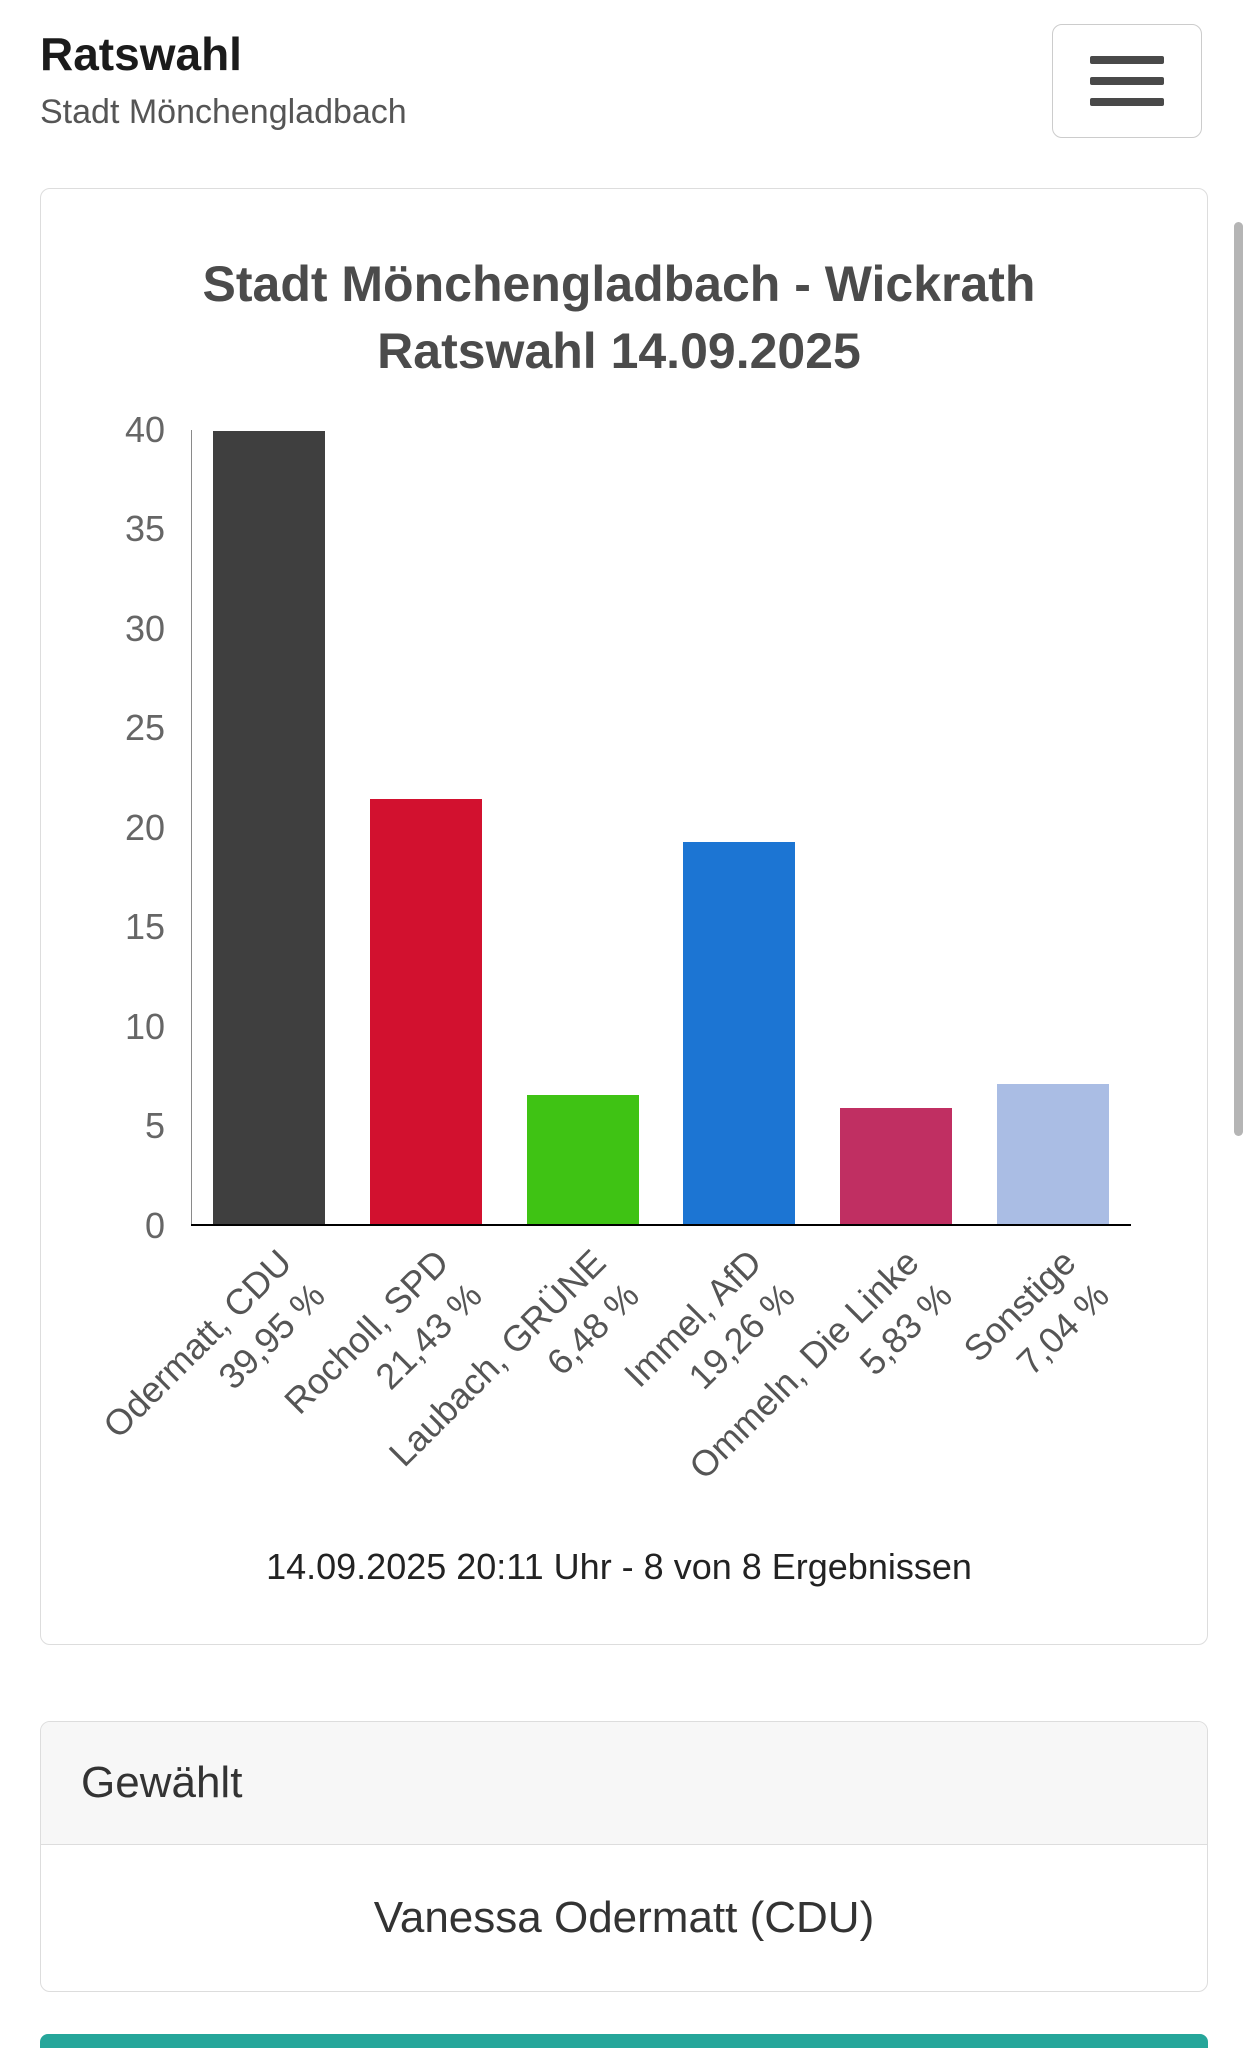 The image size is (1248, 2048). I want to click on bar-slot: Ommeln, Die Linke 5,83 %, so click(828, 958).